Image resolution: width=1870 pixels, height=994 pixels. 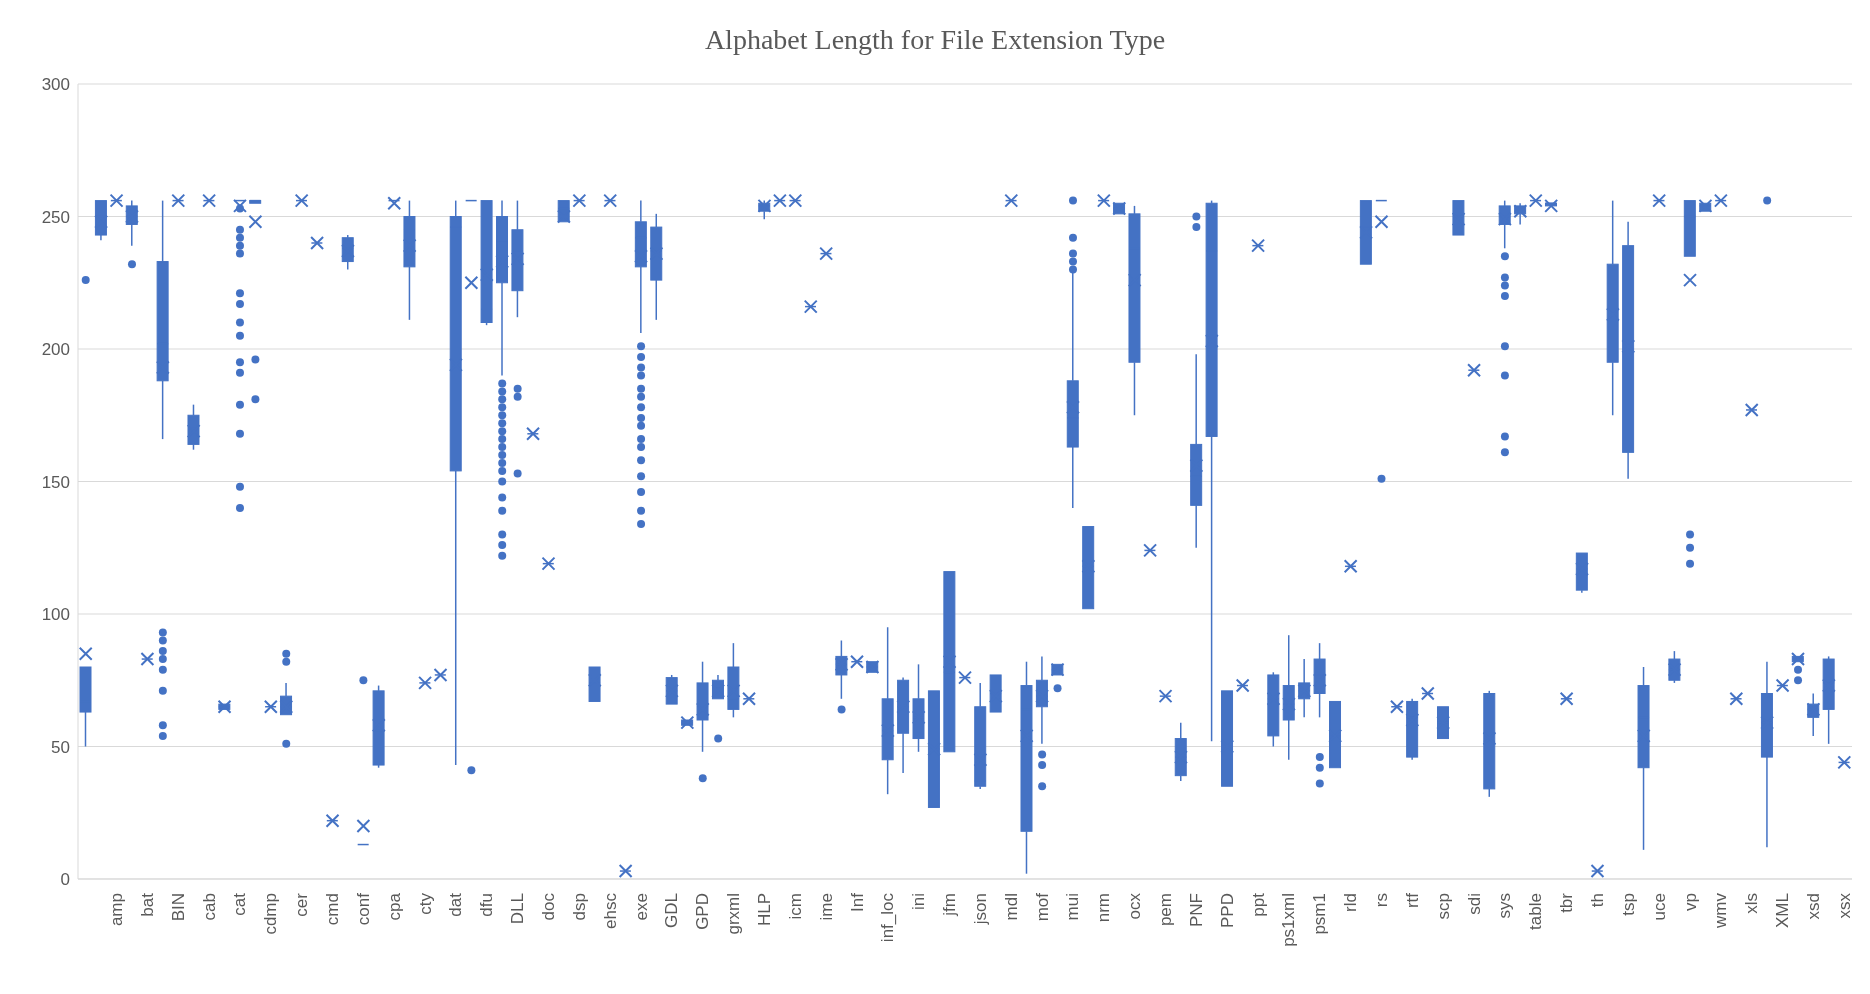 I want to click on y-tick-label: 300, so click(x=55, y=85).